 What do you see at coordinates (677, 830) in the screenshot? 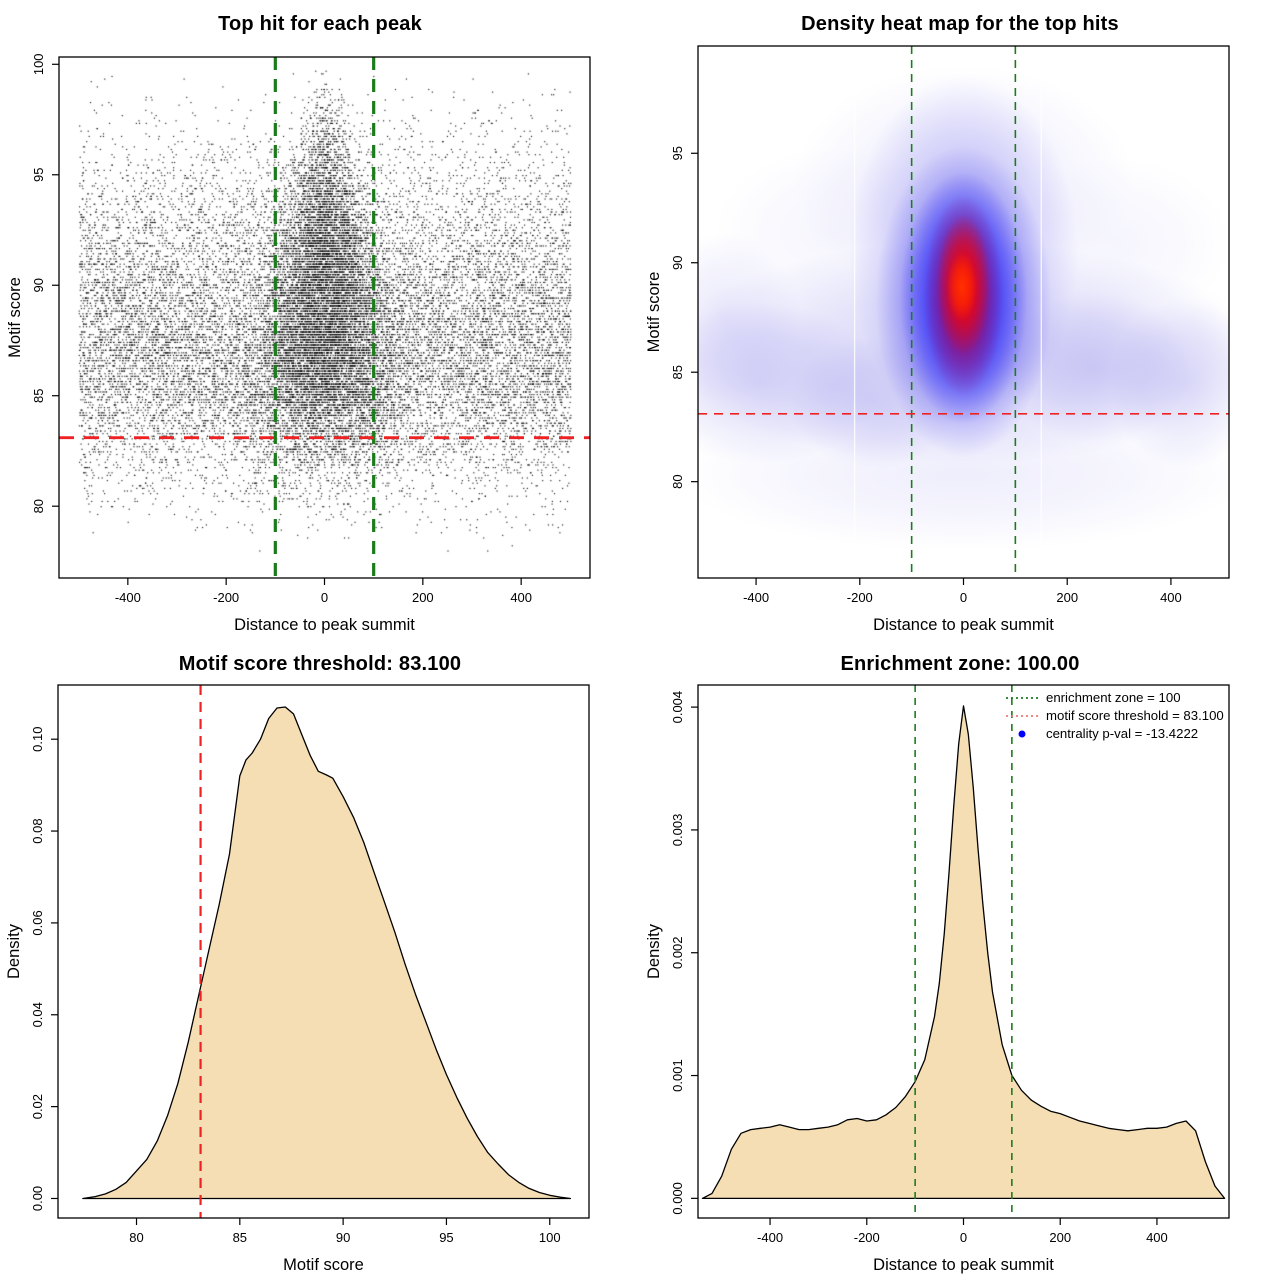
I see `y-tick-label: 0.003` at bounding box center [677, 830].